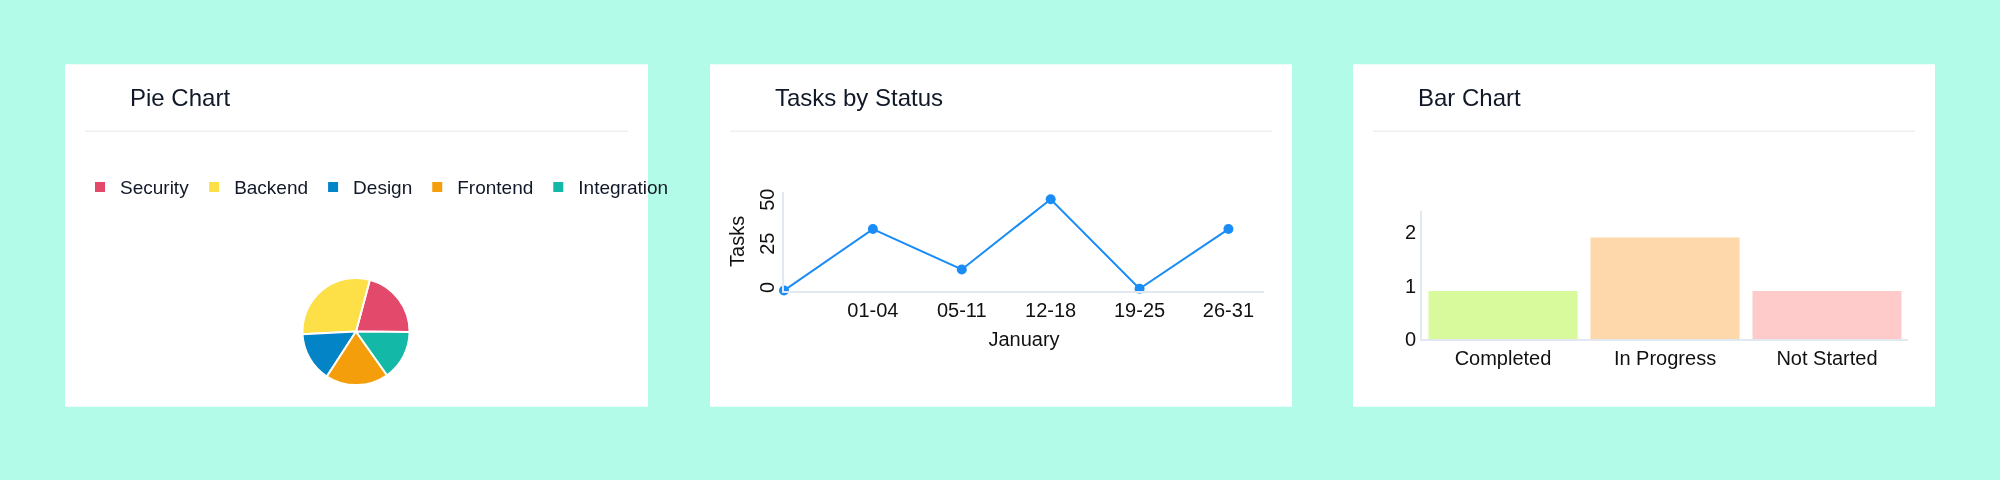 Image resolution: width=2000 pixels, height=480 pixels. Describe the element at coordinates (180, 97) in the screenshot. I see `chart-title: Pie Chart` at that location.